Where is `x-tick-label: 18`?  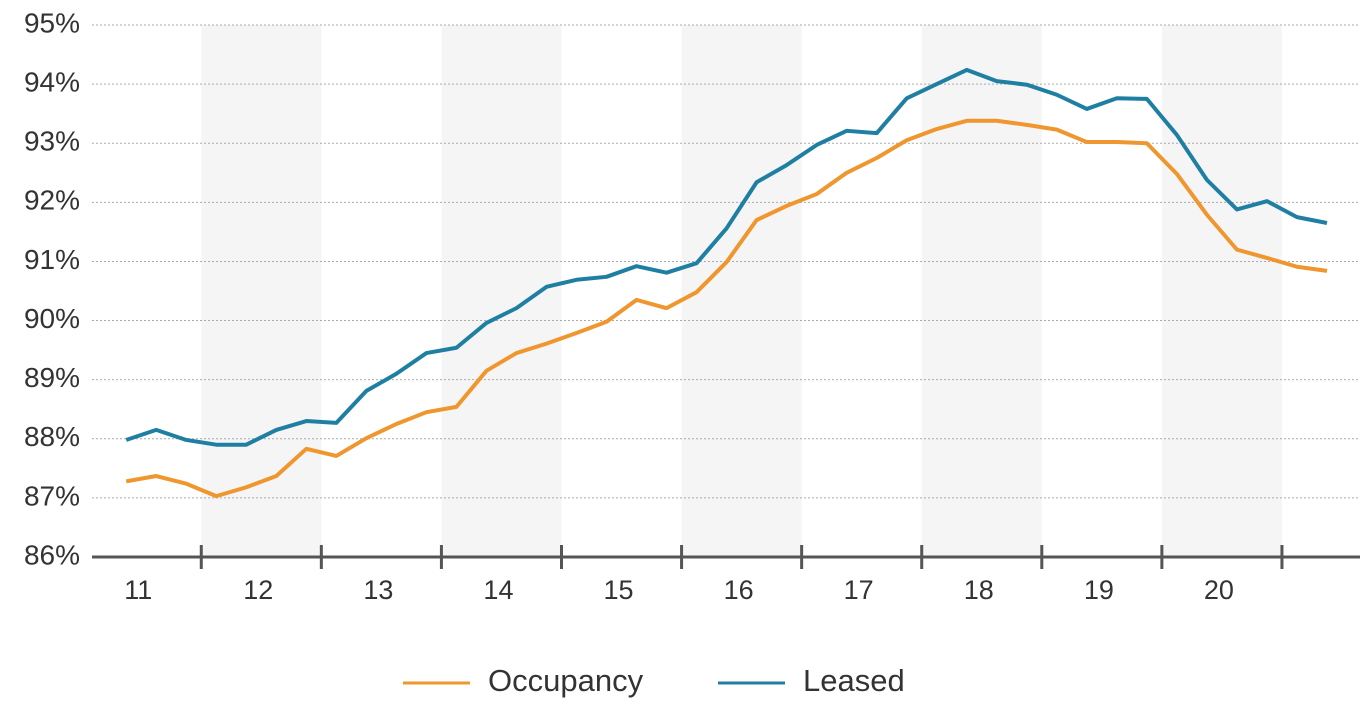 x-tick-label: 18 is located at coordinates (979, 590).